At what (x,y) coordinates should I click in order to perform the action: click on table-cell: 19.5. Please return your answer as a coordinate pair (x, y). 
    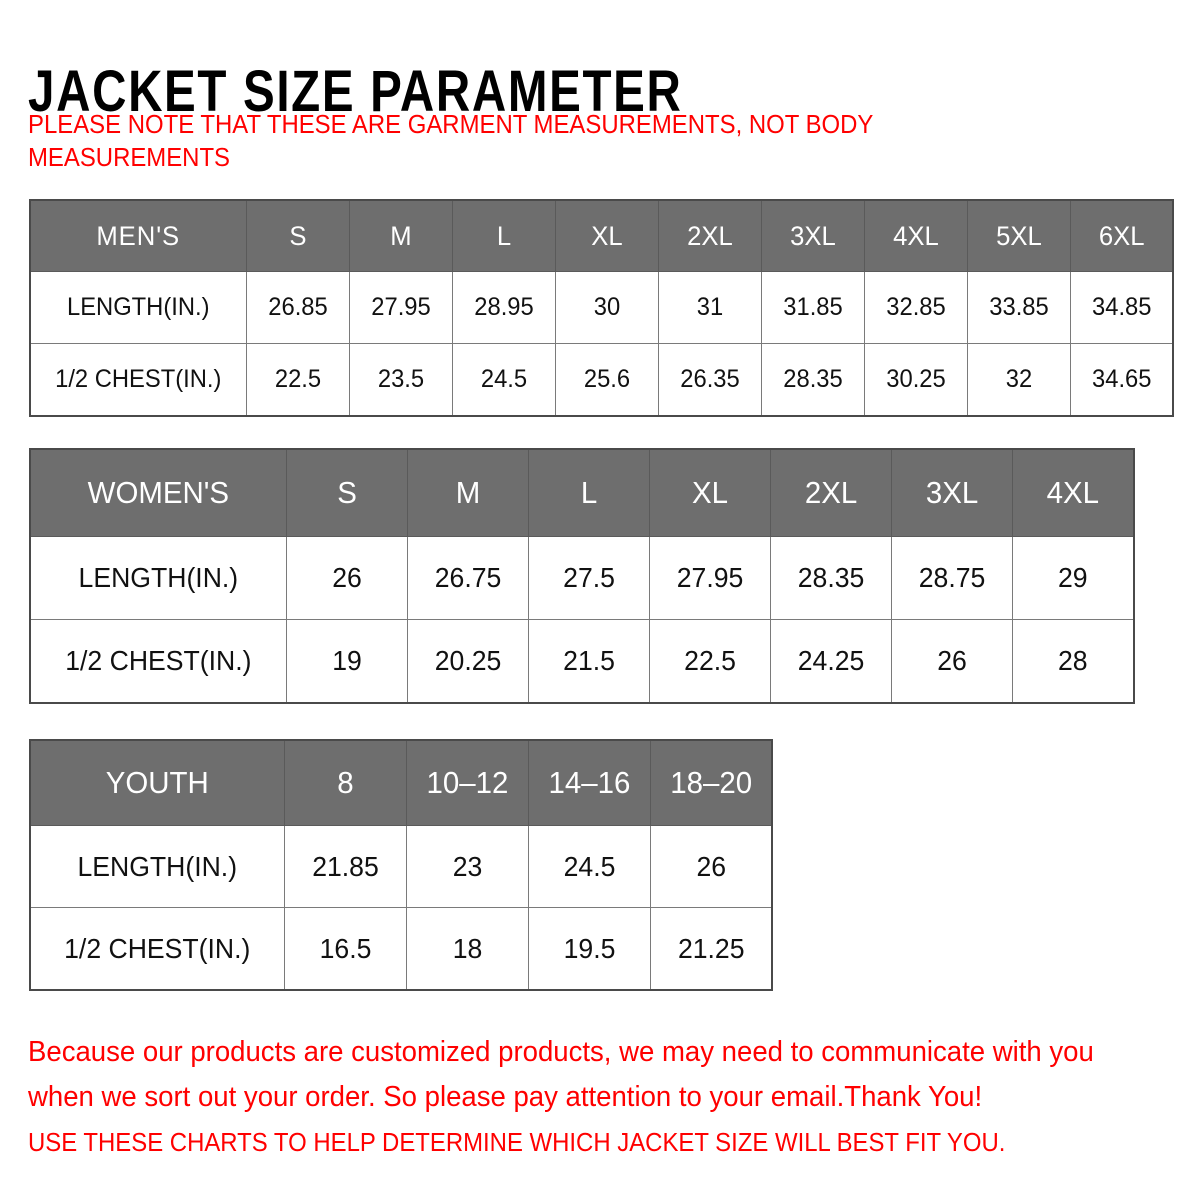
    Looking at the image, I should click on (589, 949).